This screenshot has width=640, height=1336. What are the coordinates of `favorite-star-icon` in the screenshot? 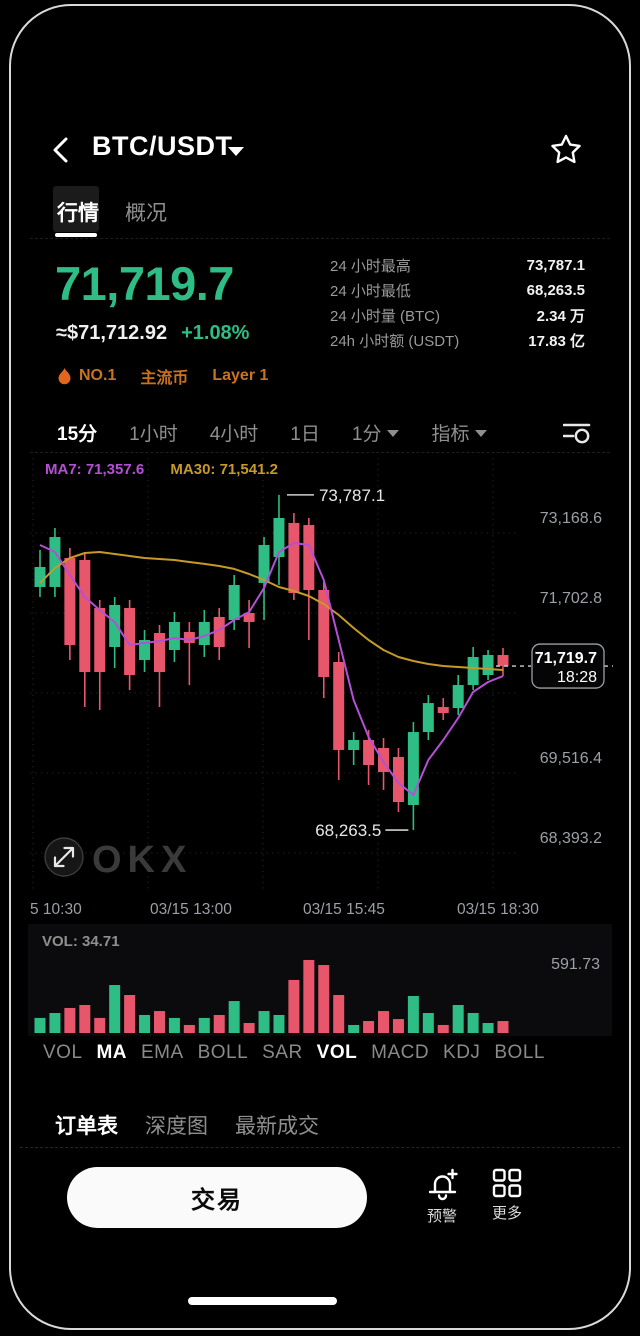 It's located at (566, 150).